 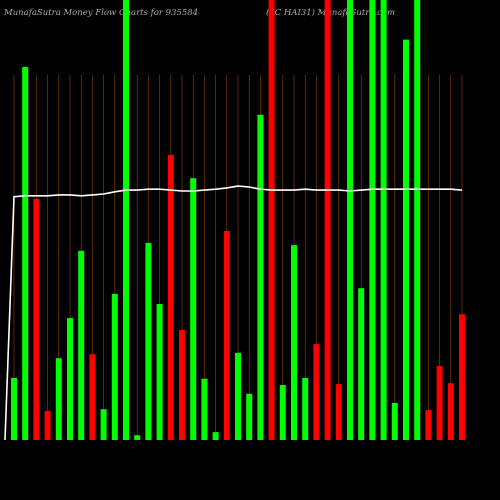 I want to click on chart-title-text: MunafaSutra Money Flow Charts for 935584, so click(x=101, y=13).